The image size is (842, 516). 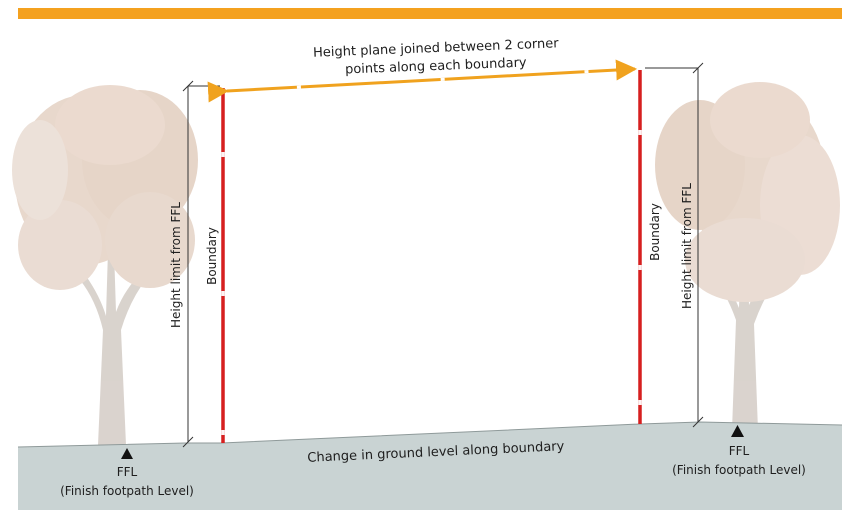 What do you see at coordinates (674, 245) in the screenshot?
I see `right-height-dimension` at bounding box center [674, 245].